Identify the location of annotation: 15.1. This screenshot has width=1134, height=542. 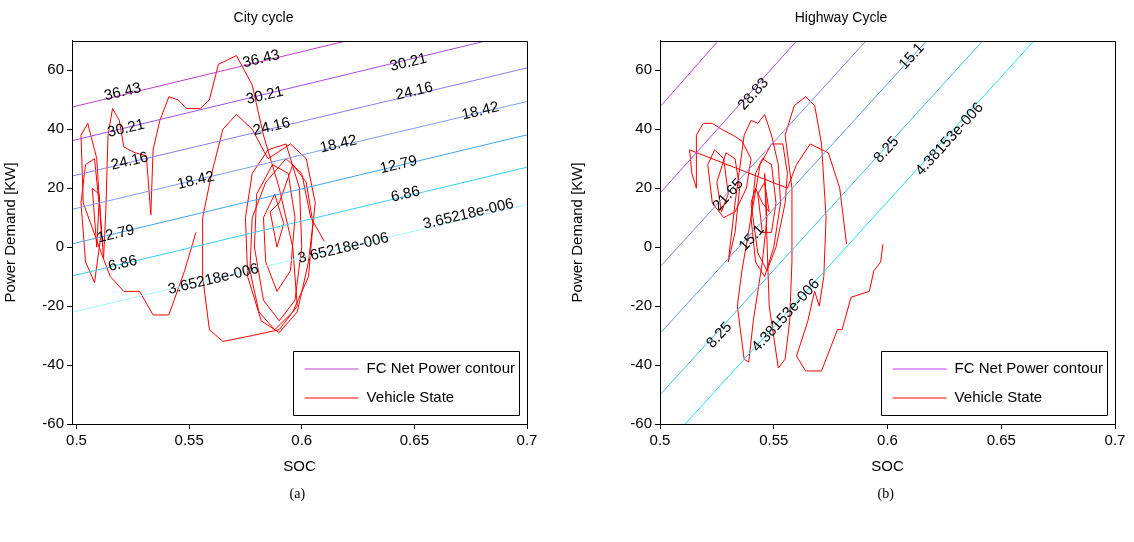
(910, 55).